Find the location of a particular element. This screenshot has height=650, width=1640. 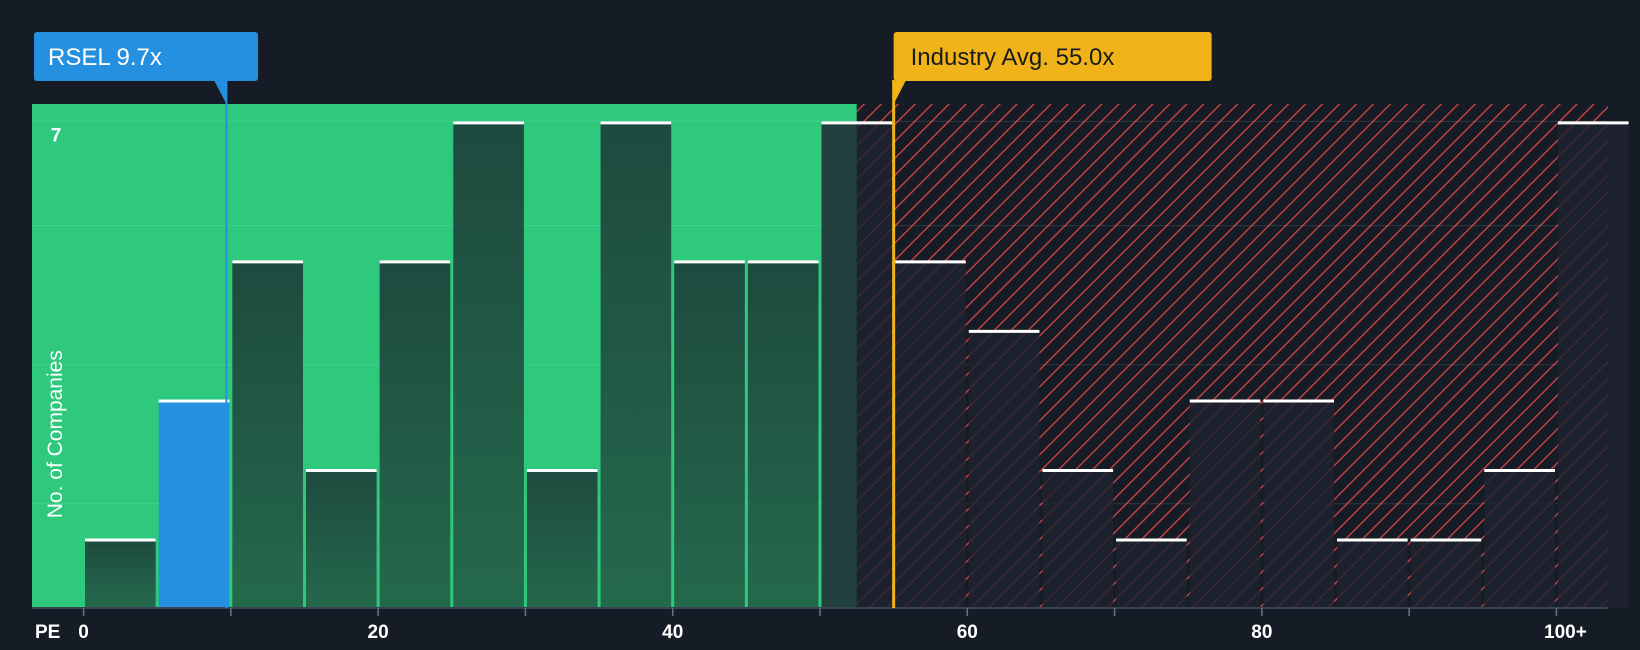

x-axis-label: PE is located at coordinates (47, 632).